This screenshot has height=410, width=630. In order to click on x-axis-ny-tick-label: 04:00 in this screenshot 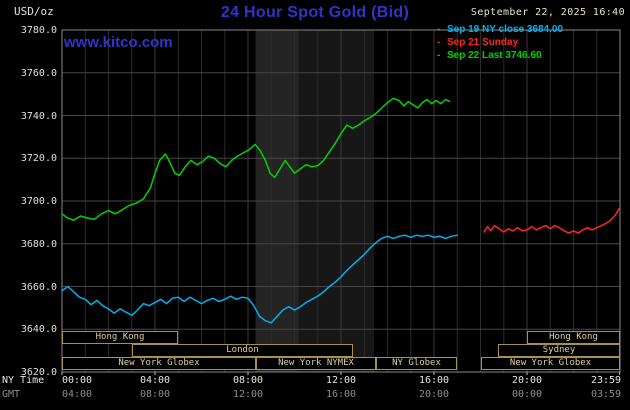, I will do `click(155, 380)`.